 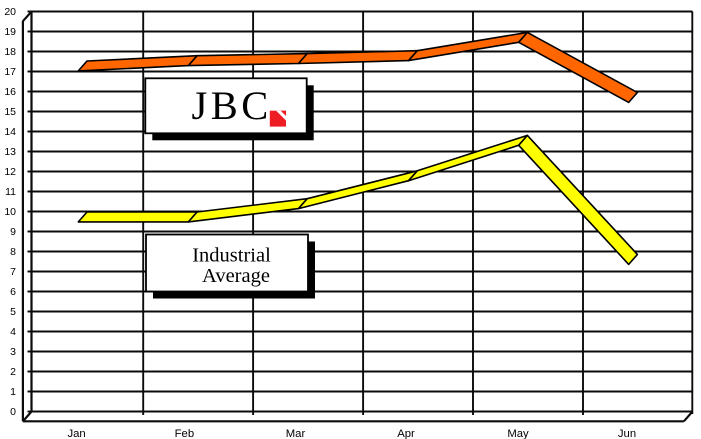 I want to click on svg-text: Feb, so click(x=184, y=433).